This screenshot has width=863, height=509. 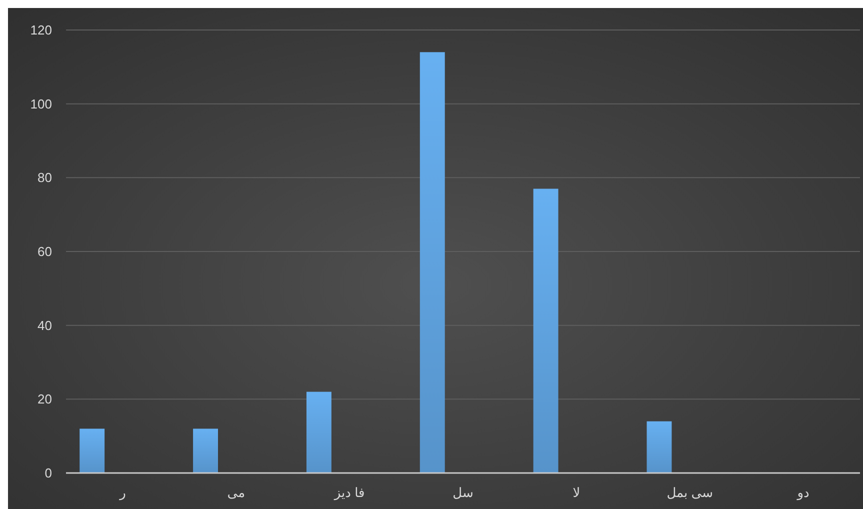 I want to click on y-tick-label: 100, so click(x=41, y=104).